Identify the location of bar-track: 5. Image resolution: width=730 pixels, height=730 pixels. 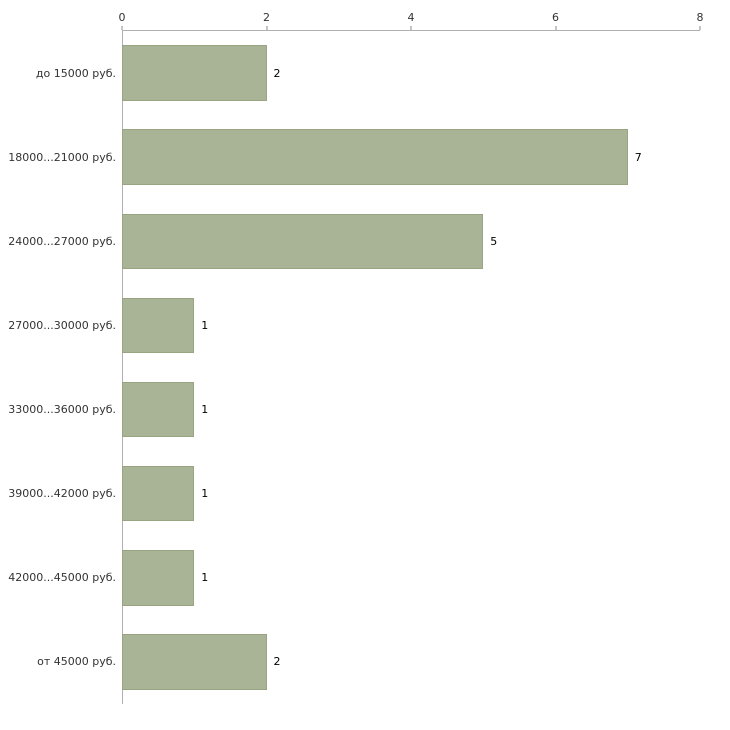
(411, 241).